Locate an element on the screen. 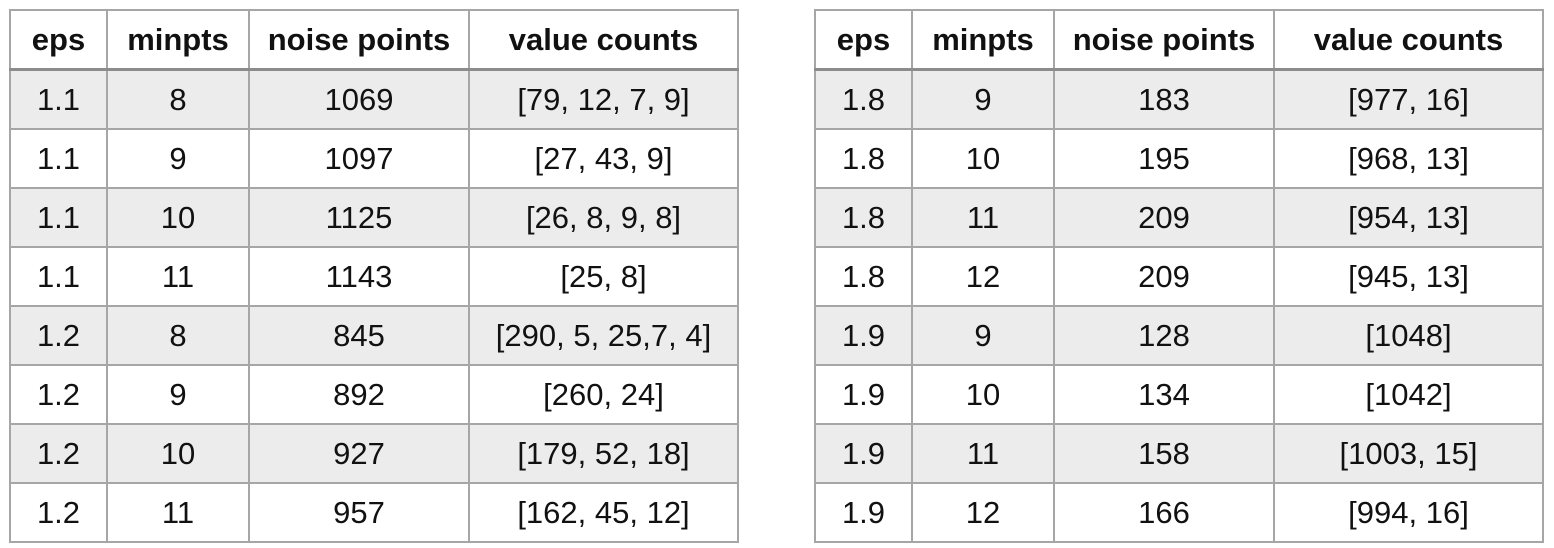 The width and height of the screenshot is (1554, 548). cell-value-counts: [1003, 15] is located at coordinates (1408, 453).